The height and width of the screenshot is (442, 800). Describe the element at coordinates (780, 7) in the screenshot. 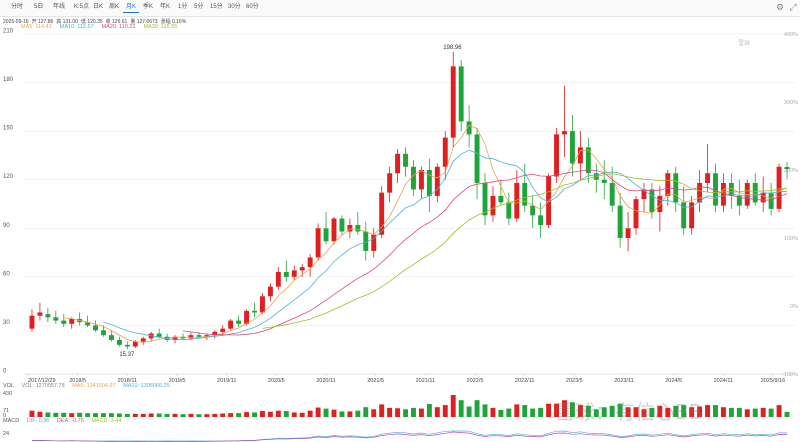

I see `settings-icon: ⚙` at that location.